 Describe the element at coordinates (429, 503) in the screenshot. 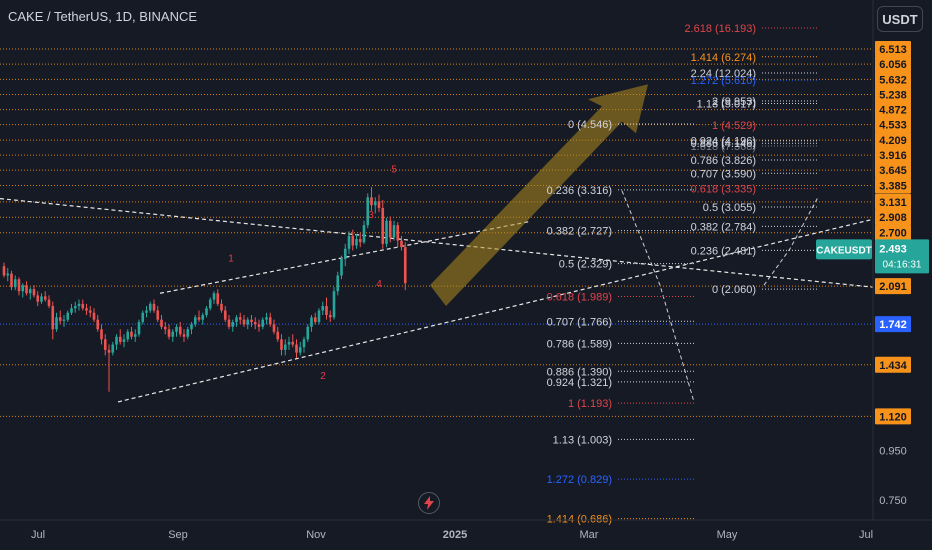

I see `lightning-button` at that location.